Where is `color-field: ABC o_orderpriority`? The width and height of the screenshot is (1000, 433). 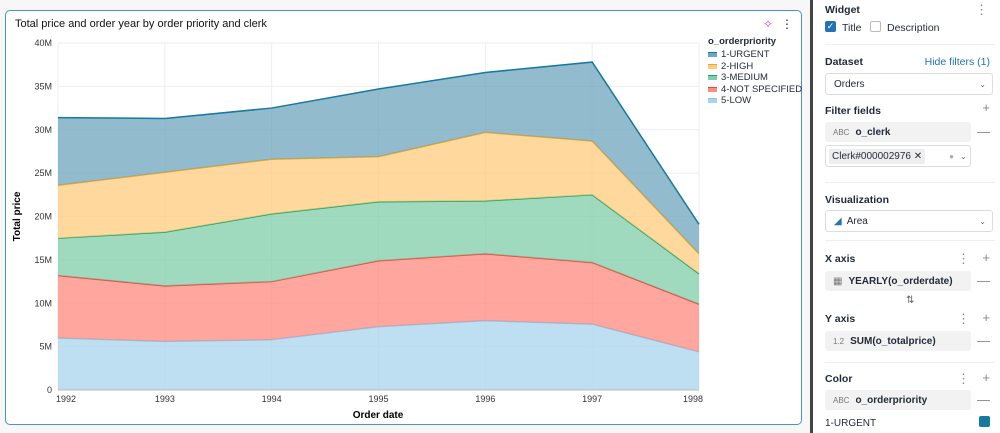 color-field: ABC o_orderpriority is located at coordinates (898, 400).